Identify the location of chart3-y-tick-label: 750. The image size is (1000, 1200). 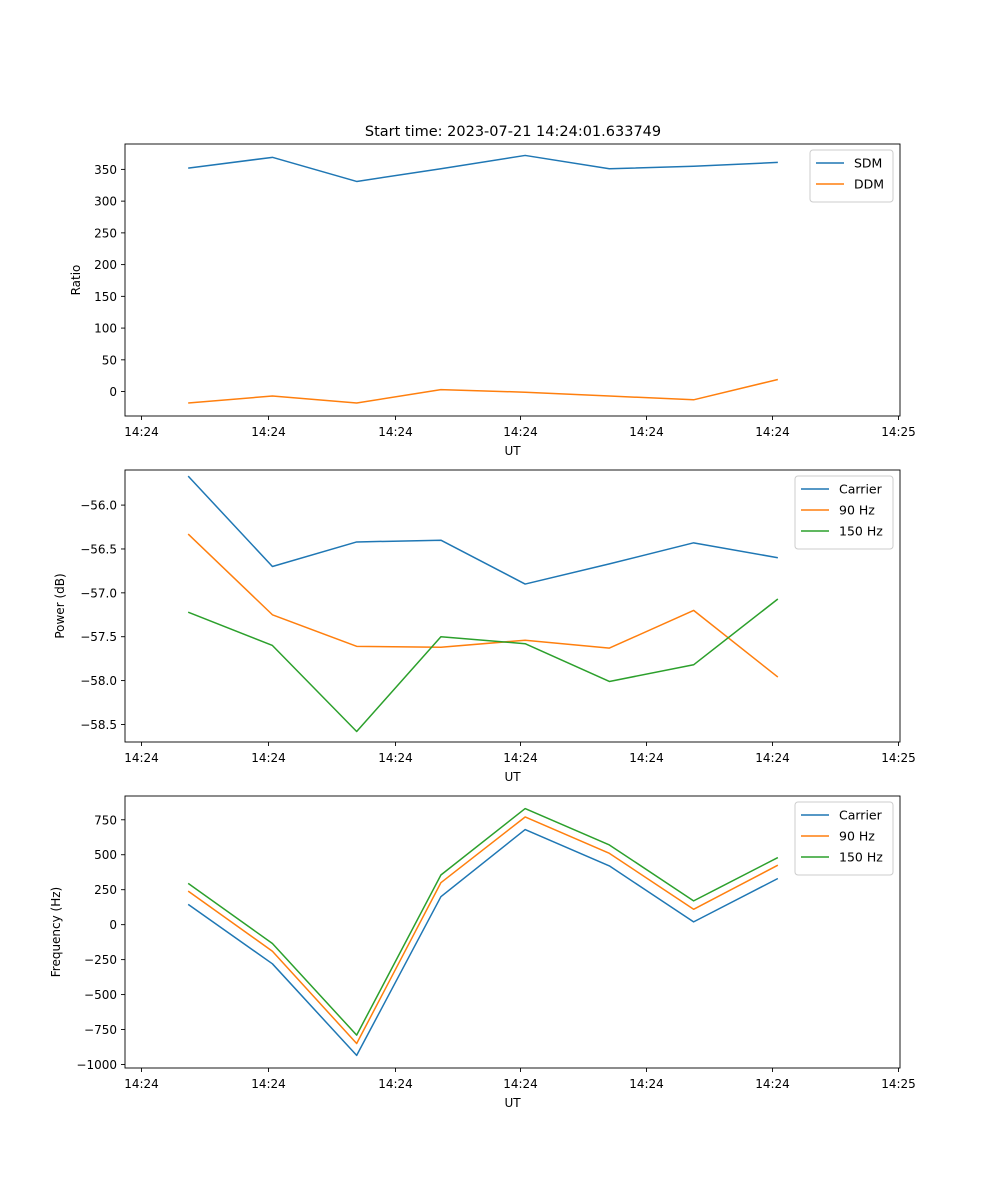
(105, 820).